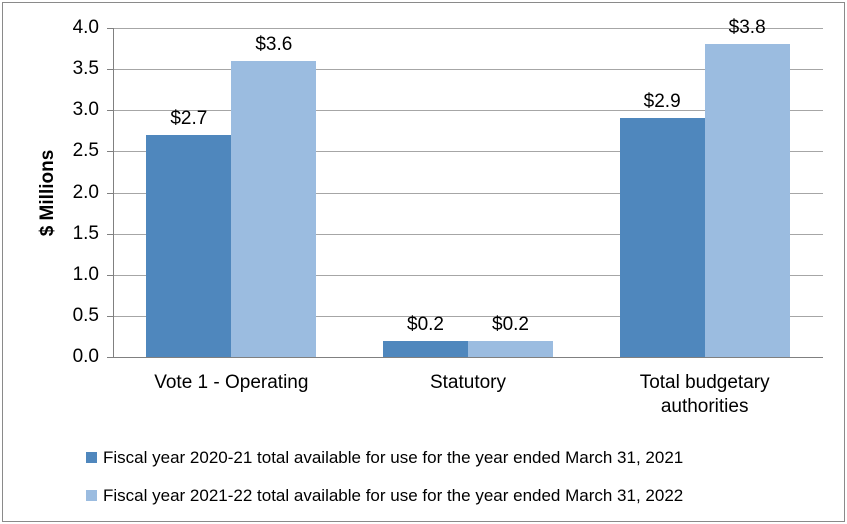 Image resolution: width=847 pixels, height=524 pixels. Describe the element at coordinates (468, 357) in the screenshot. I see `x-axis-line` at that location.